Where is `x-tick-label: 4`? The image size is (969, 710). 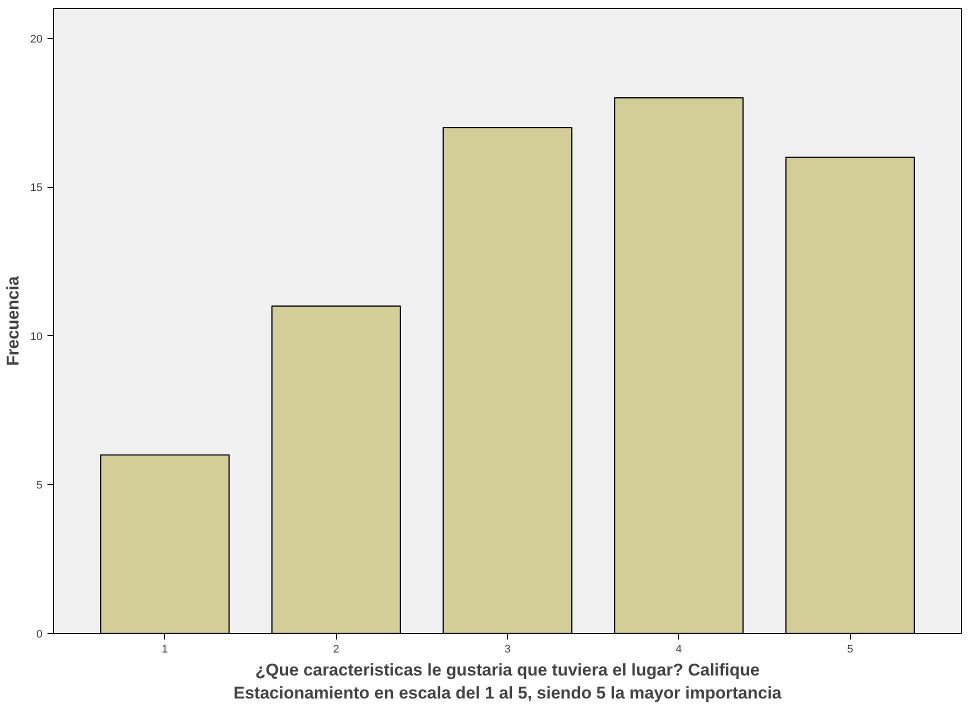
x-tick-label: 4 is located at coordinates (679, 650).